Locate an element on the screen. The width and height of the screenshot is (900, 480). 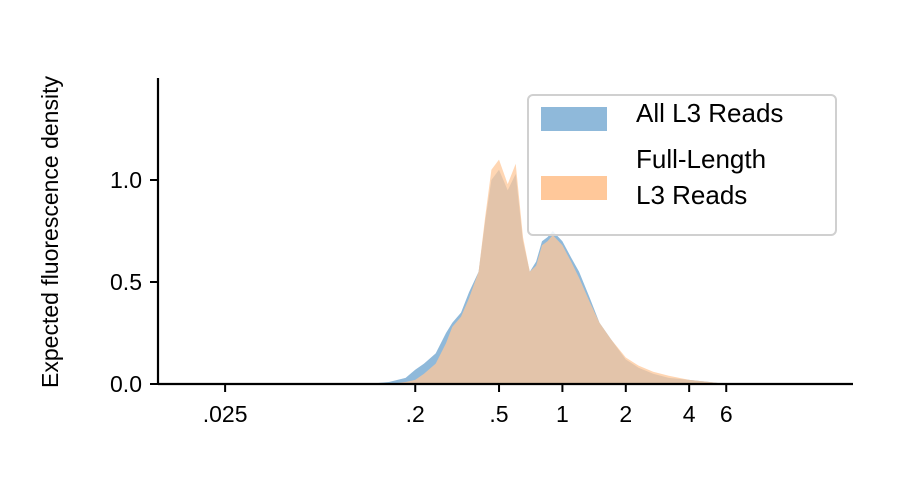
legend: All L3 Reads Full-Length L3 Reads is located at coordinates (682, 165).